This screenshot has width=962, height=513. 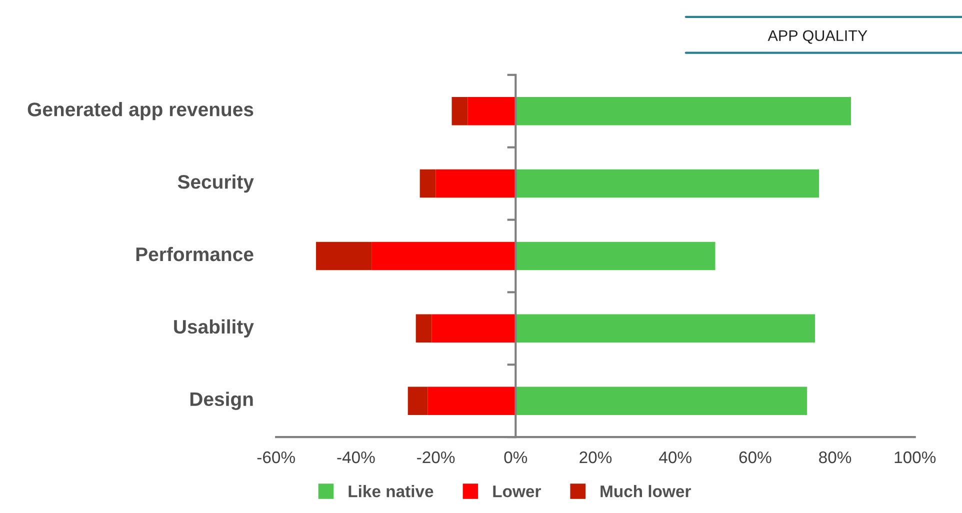 What do you see at coordinates (517, 492) in the screenshot?
I see `legend-label: Lower` at bounding box center [517, 492].